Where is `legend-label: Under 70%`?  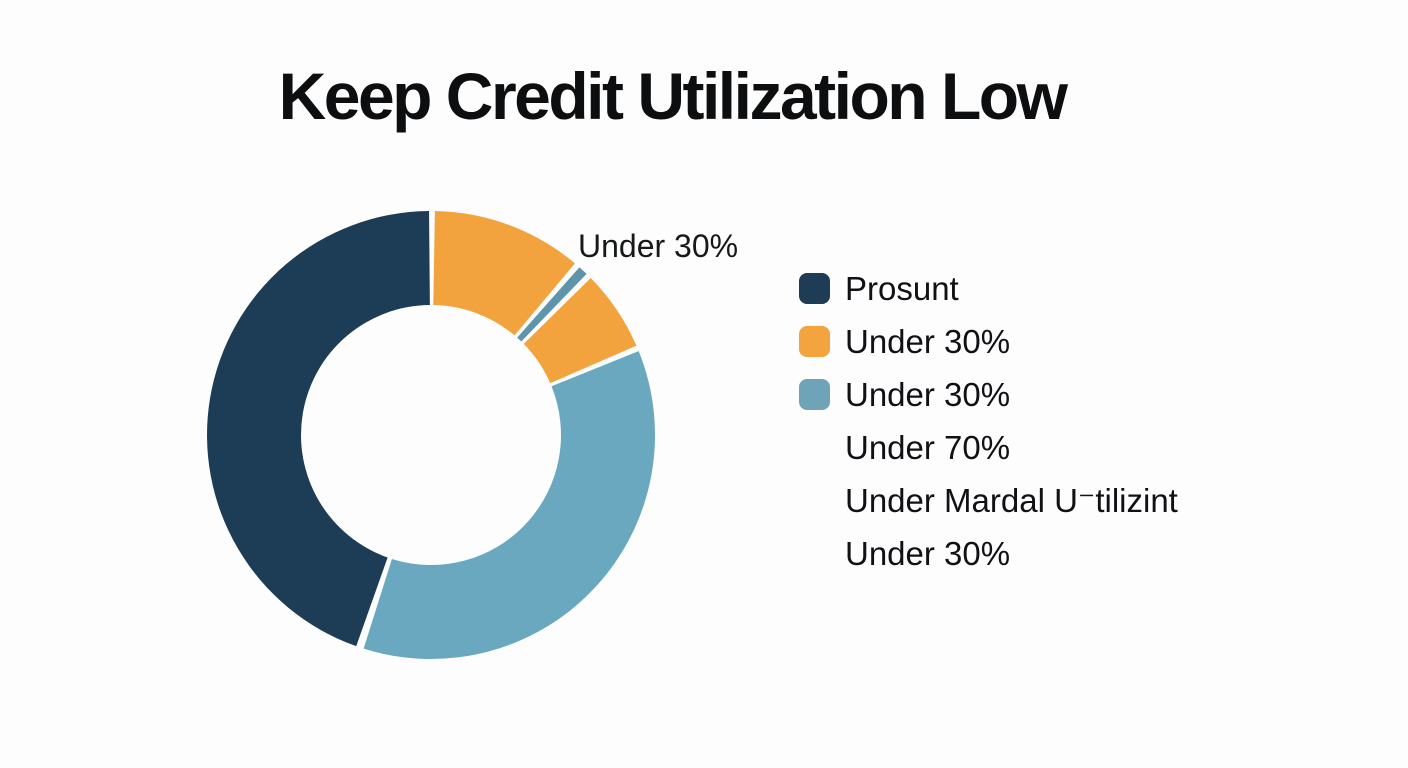
legend-label: Under 70% is located at coordinates (928, 447).